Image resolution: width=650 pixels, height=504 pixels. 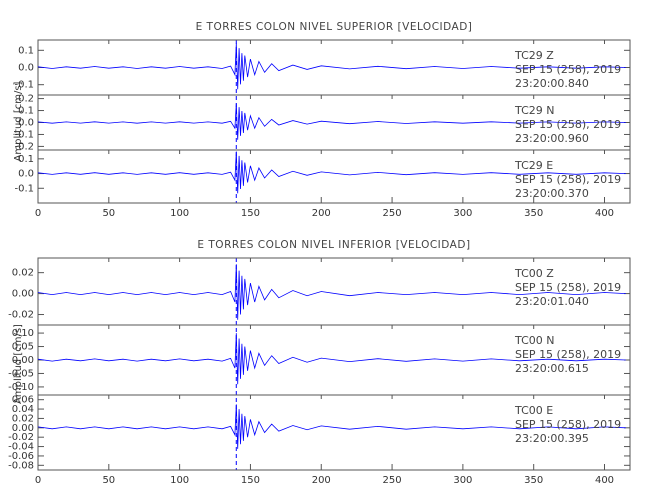 What do you see at coordinates (23, 347) in the screenshot?
I see `y-tick-label: 0.05` at bounding box center [23, 347].